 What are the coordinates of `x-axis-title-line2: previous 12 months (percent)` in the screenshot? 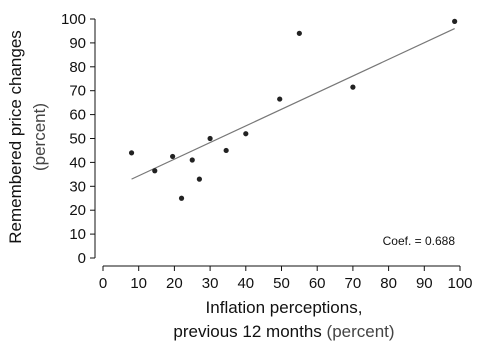 It's located at (283, 331).